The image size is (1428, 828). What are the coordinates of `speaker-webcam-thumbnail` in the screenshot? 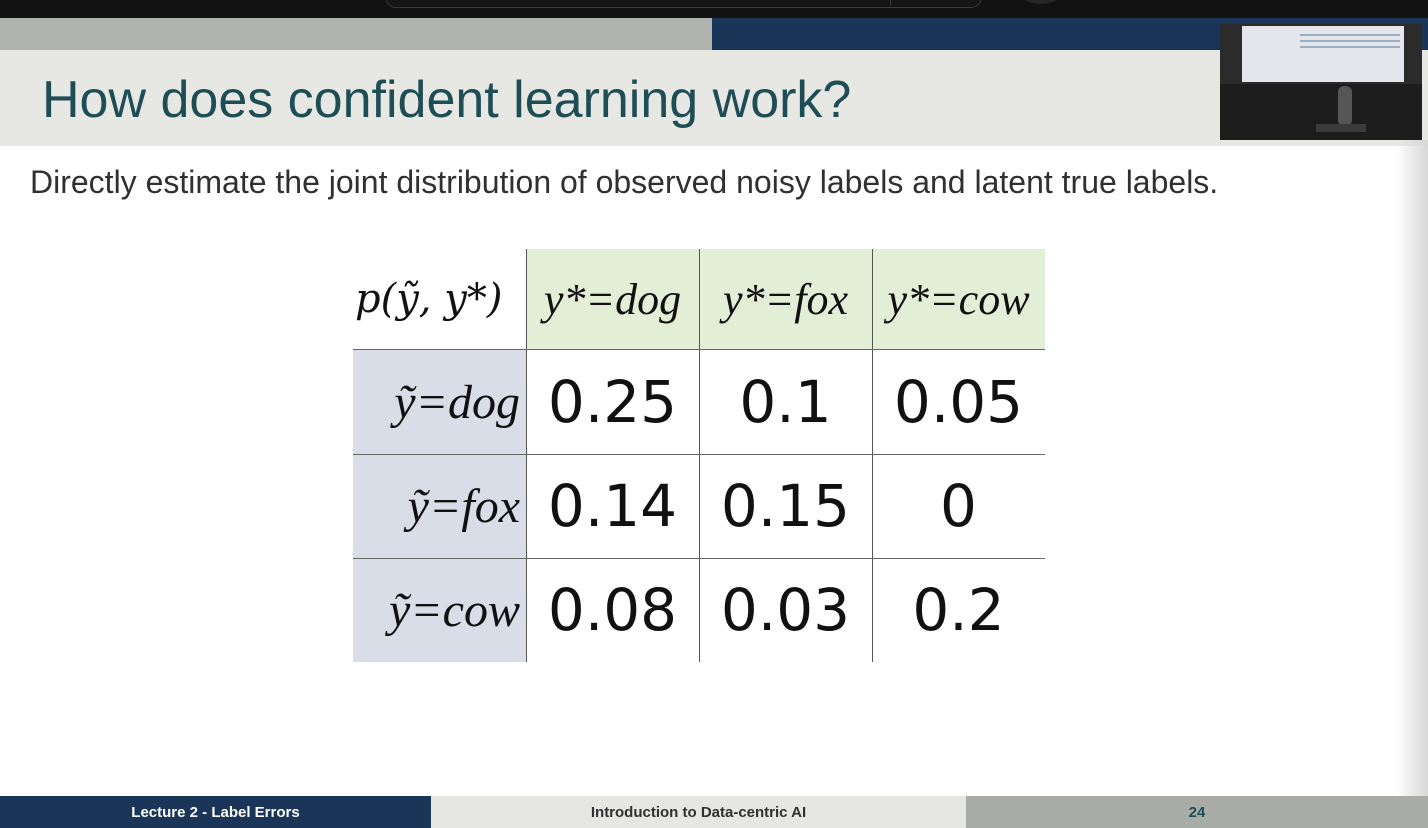 It's located at (1321, 82).